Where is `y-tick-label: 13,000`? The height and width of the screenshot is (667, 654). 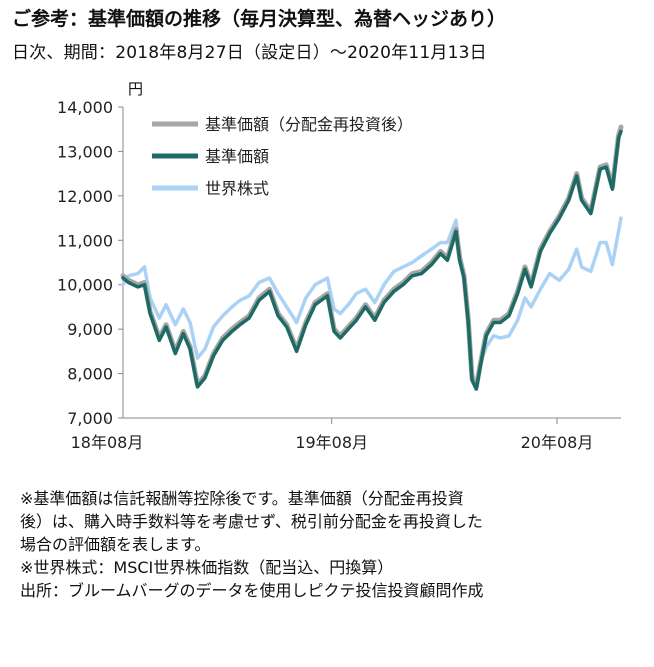
y-tick-label: 13,000 is located at coordinates (85, 151).